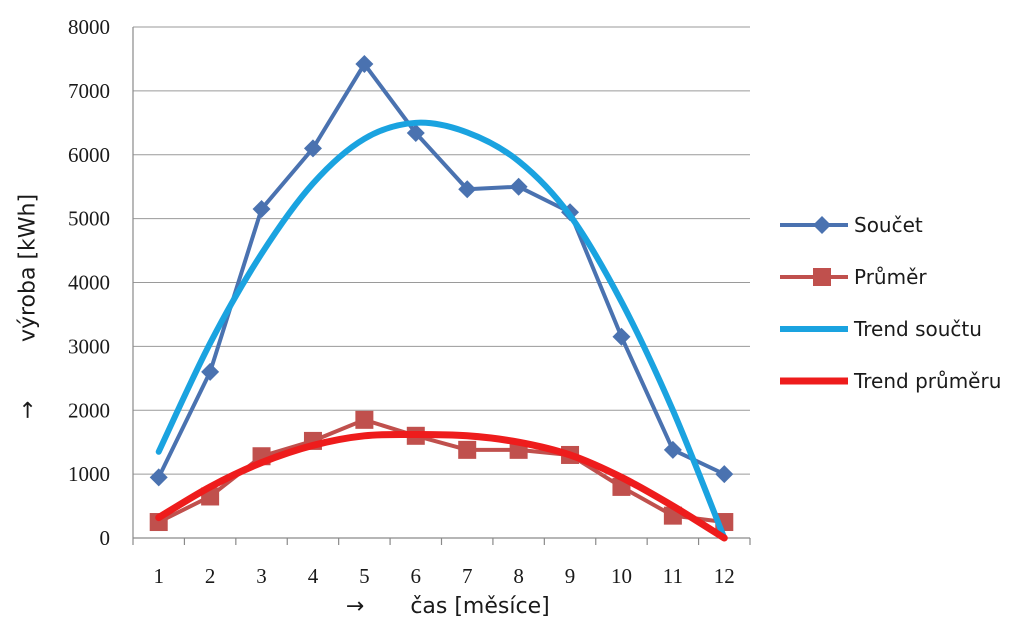 The height and width of the screenshot is (629, 1035). Describe the element at coordinates (416, 576) in the screenshot. I see `x-tick-label: 6` at that location.